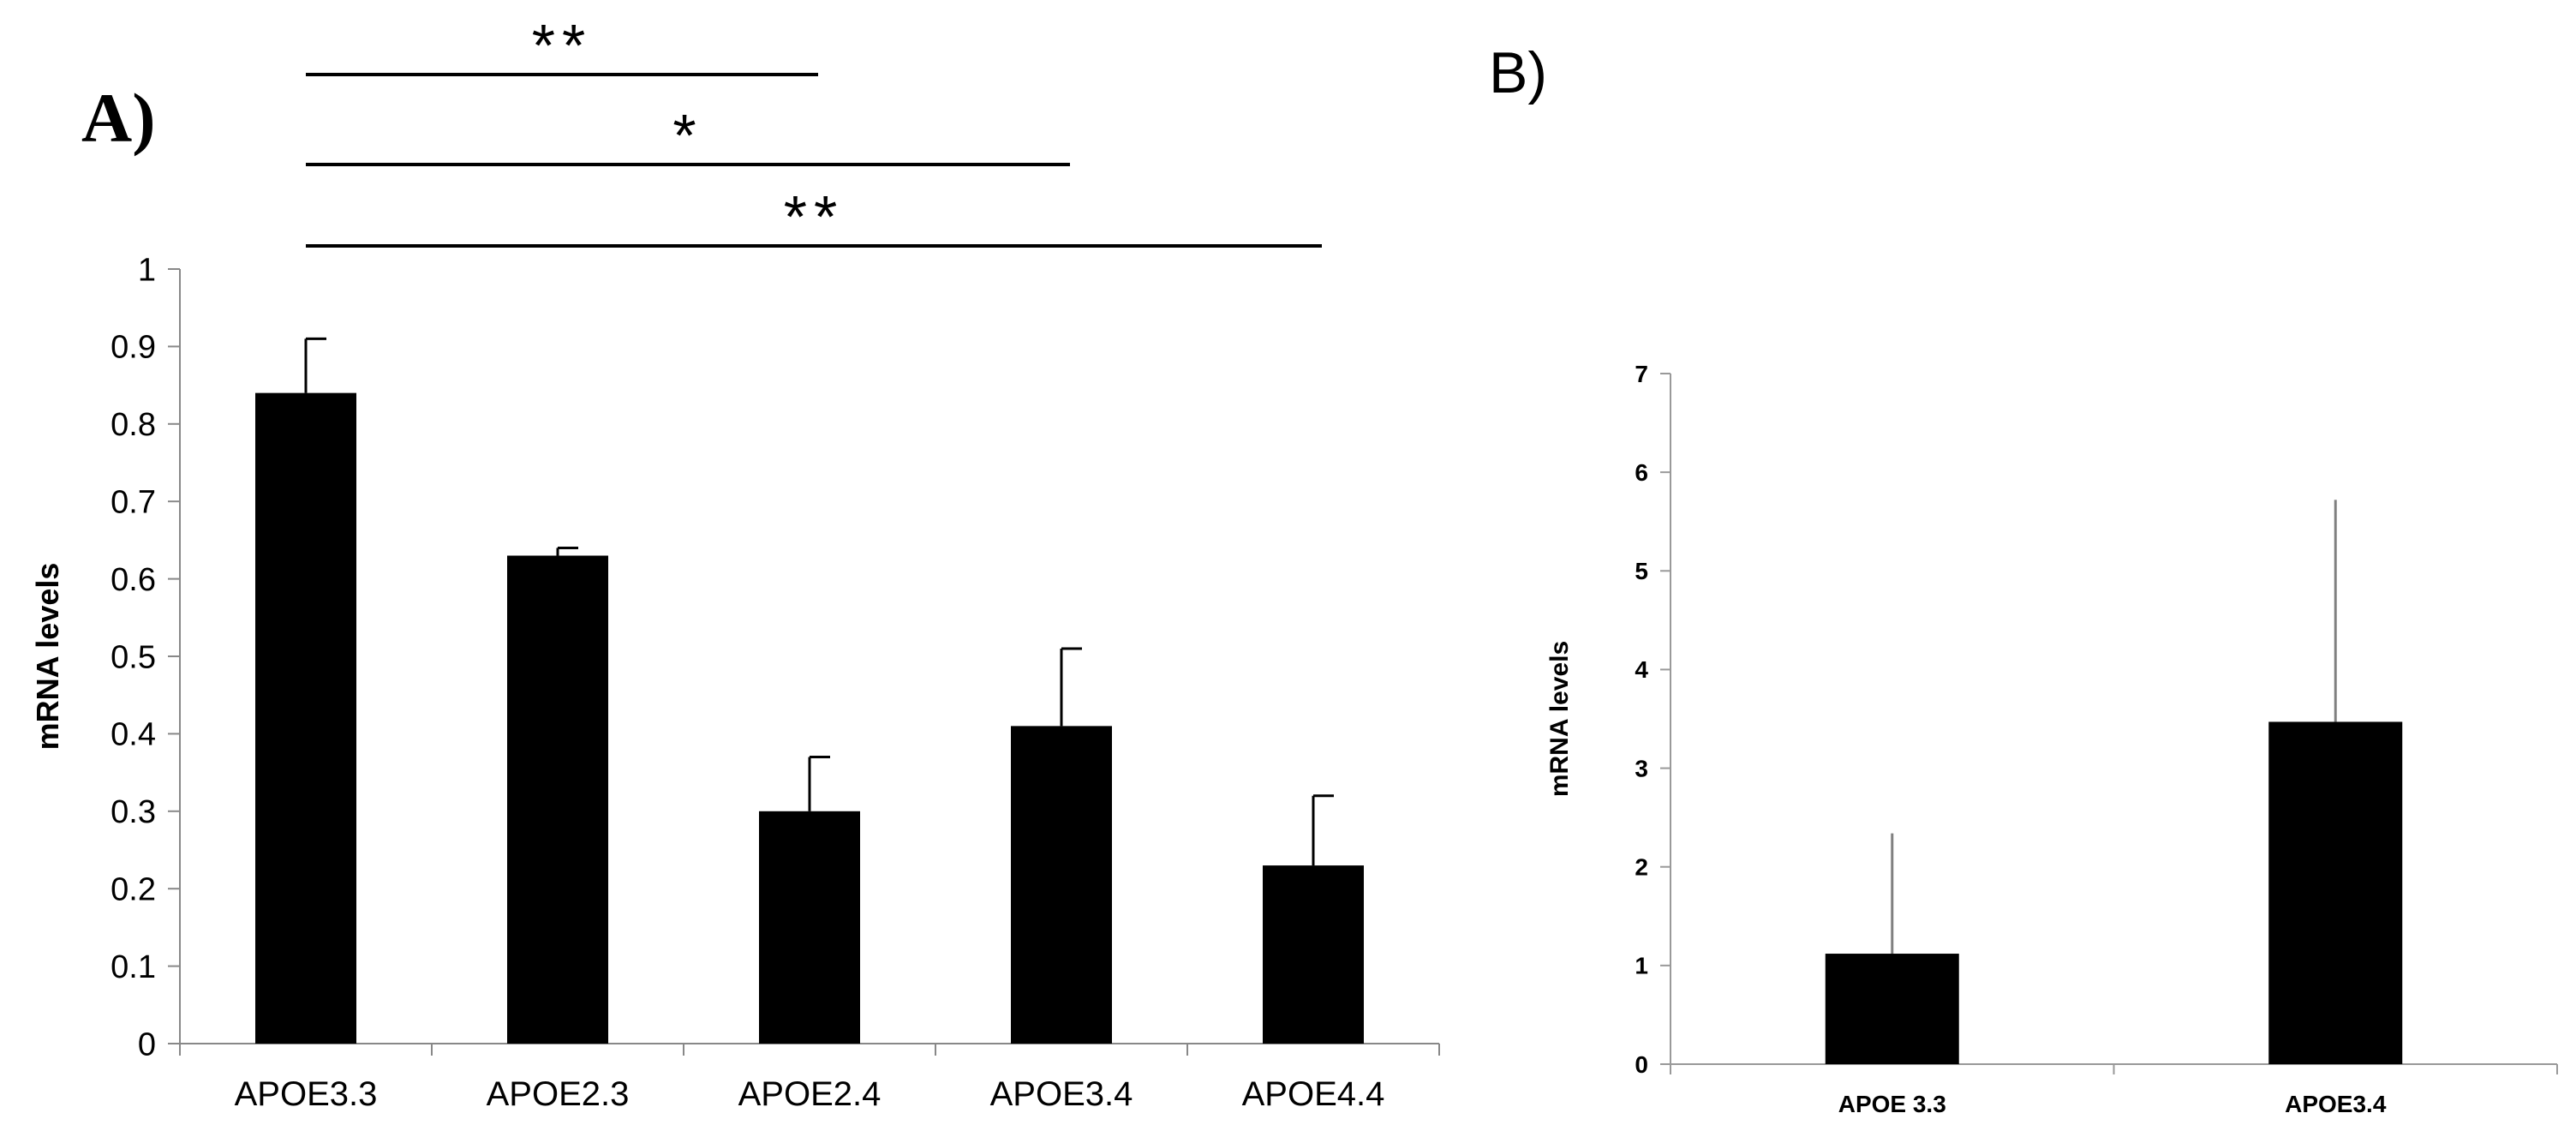  What do you see at coordinates (133, 580) in the screenshot?
I see `y-tick-label: 0.6` at bounding box center [133, 580].